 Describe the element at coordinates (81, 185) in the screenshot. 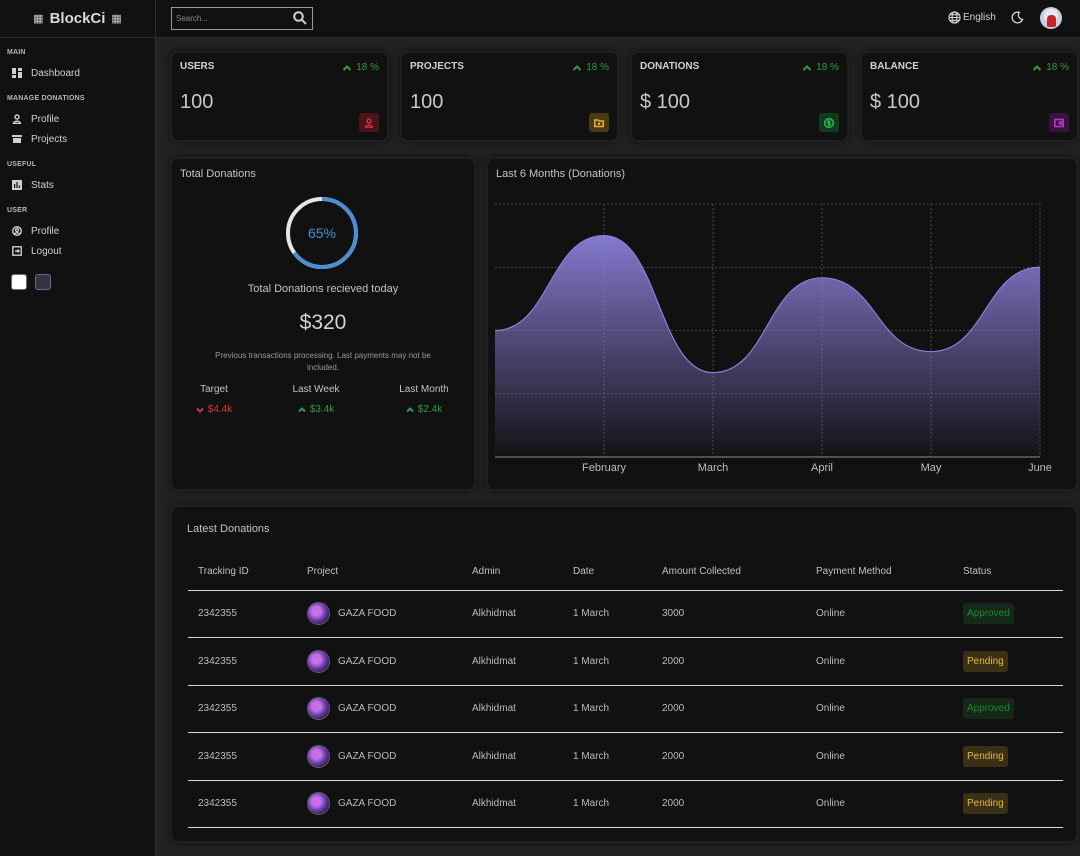

I see `sidebar-item-stats: Stats` at that location.